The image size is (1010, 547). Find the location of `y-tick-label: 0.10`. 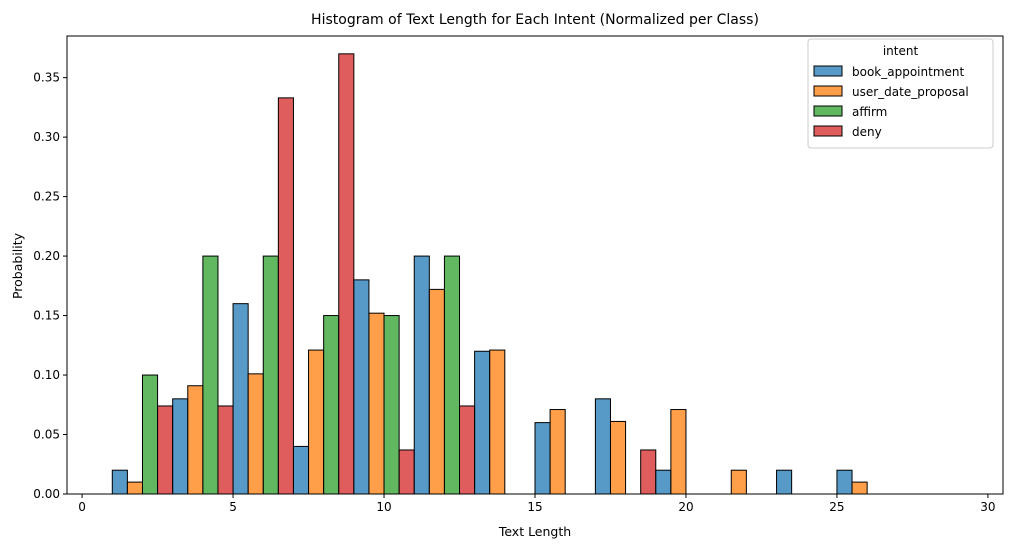

y-tick-label: 0.10 is located at coordinates (46, 375).